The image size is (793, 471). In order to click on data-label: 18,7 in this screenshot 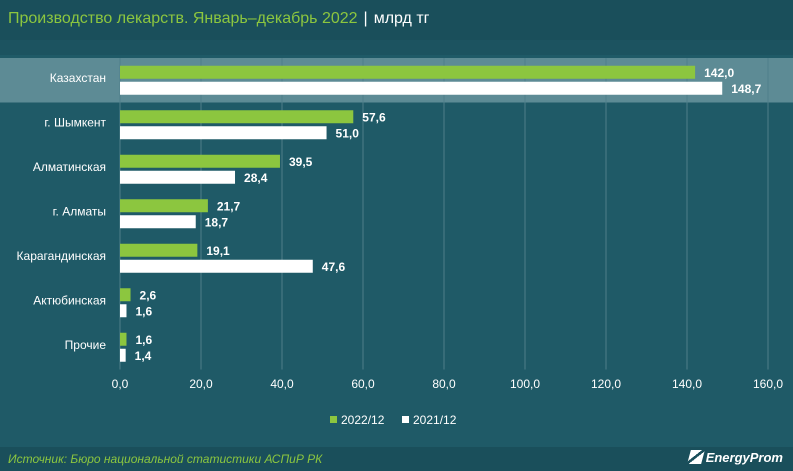, I will do `click(217, 222)`.